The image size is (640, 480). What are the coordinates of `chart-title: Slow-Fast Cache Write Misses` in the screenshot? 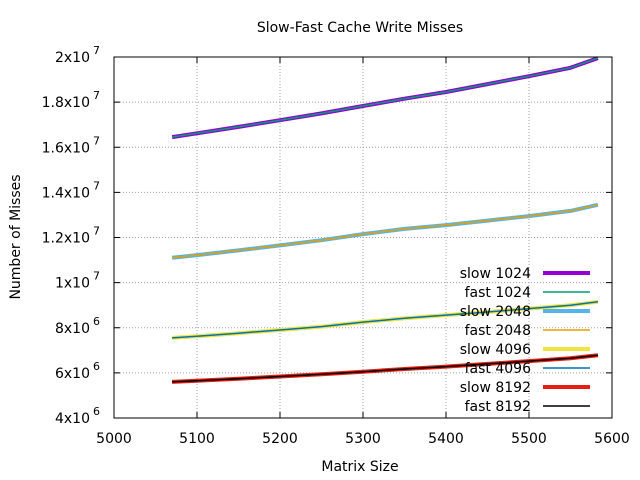 It's located at (360, 28).